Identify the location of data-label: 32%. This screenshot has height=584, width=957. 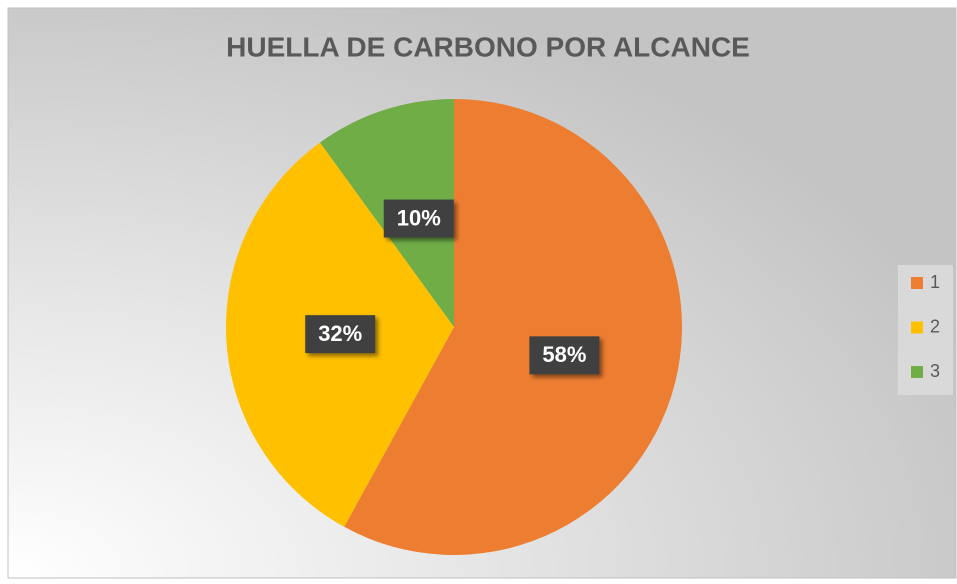
(340, 333).